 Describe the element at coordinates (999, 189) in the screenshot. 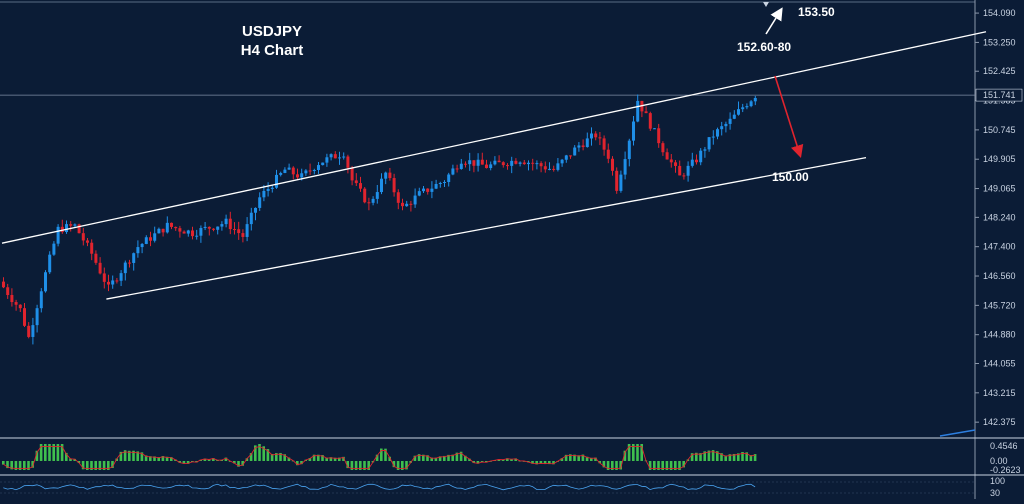

I see `y-tick-label: 149.065` at that location.